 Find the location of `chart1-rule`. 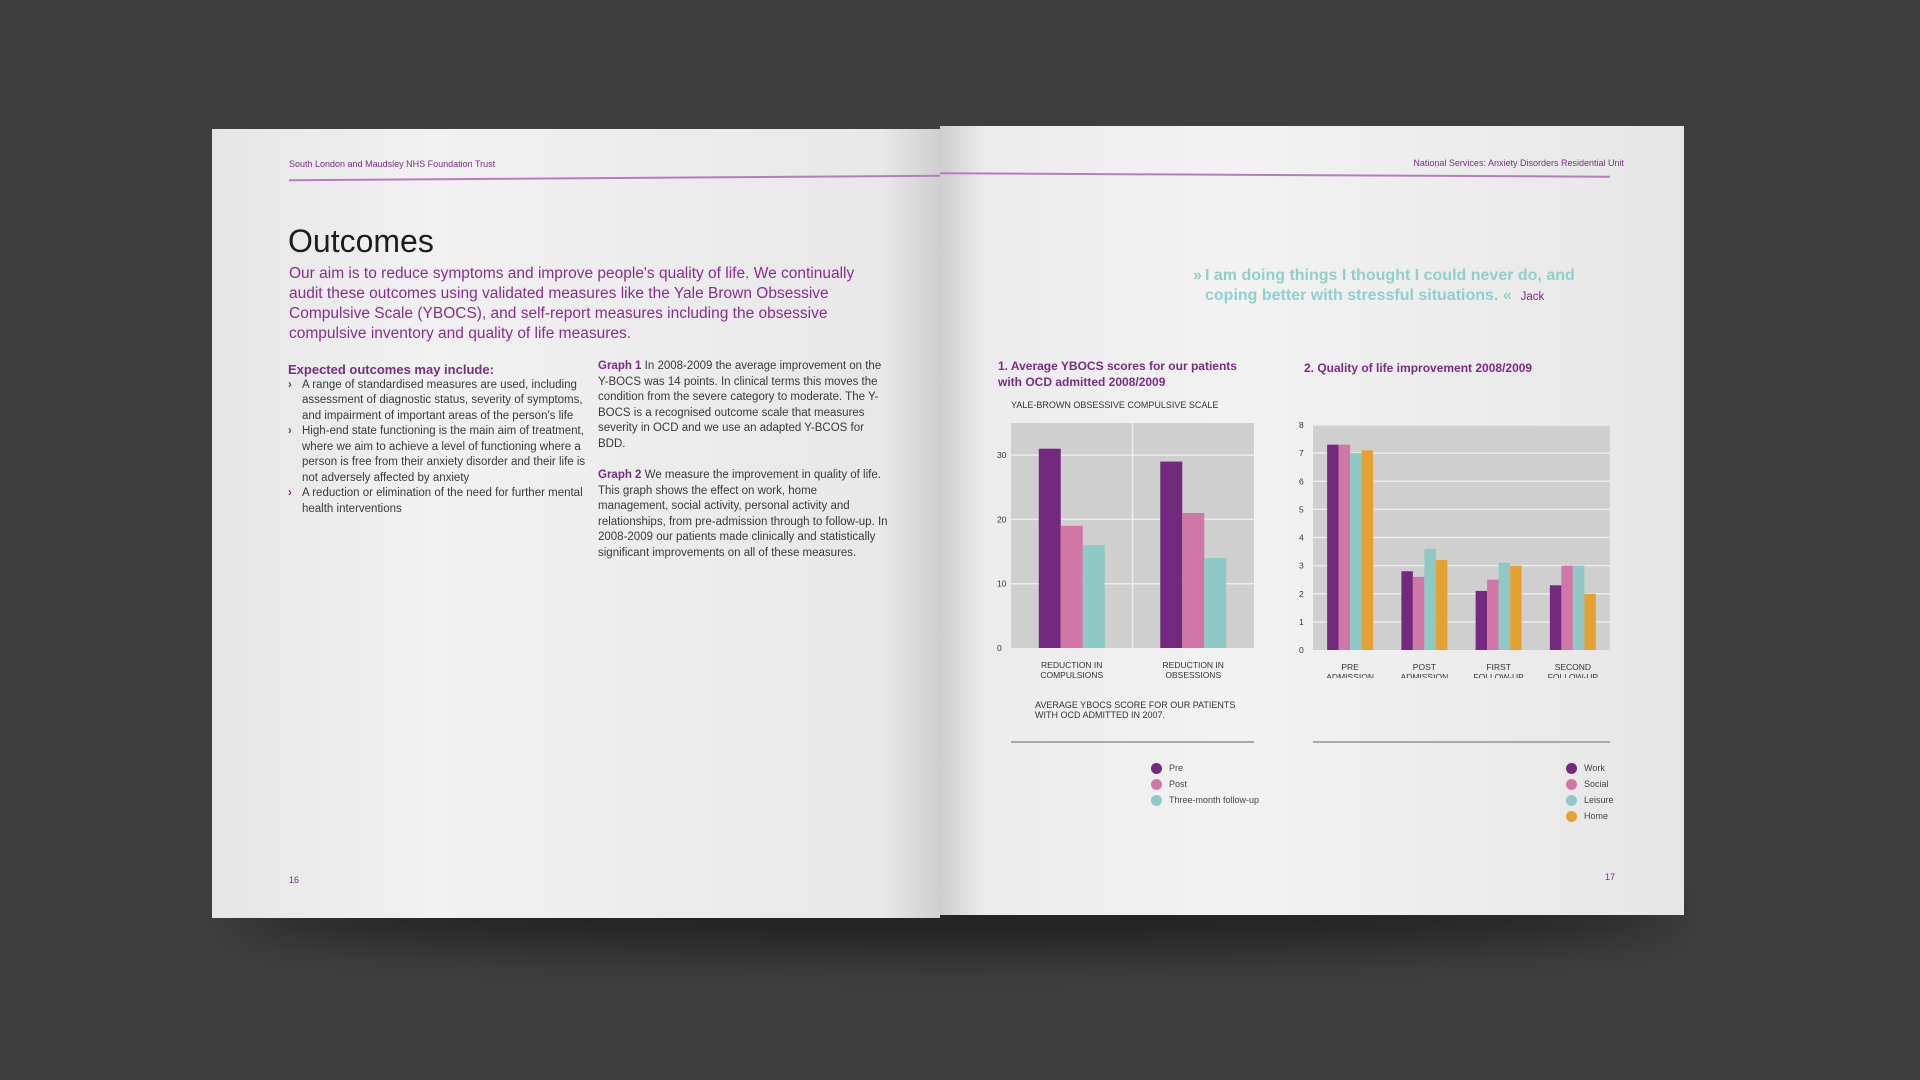

chart1-rule is located at coordinates (1132, 742).